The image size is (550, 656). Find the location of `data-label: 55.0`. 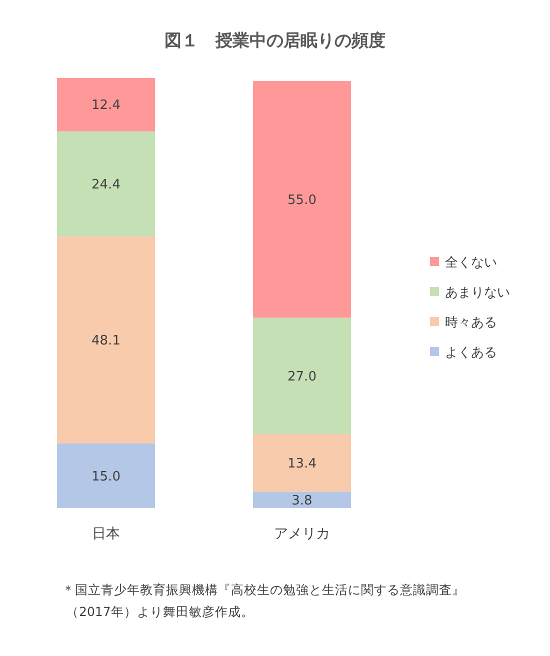

data-label: 55.0 is located at coordinates (302, 200).